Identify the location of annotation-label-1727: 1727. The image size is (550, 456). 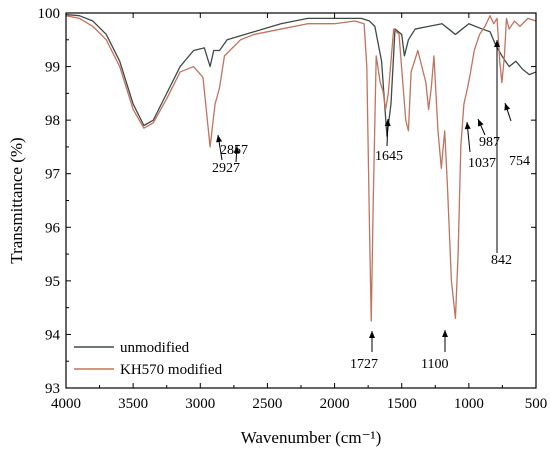
(364, 364).